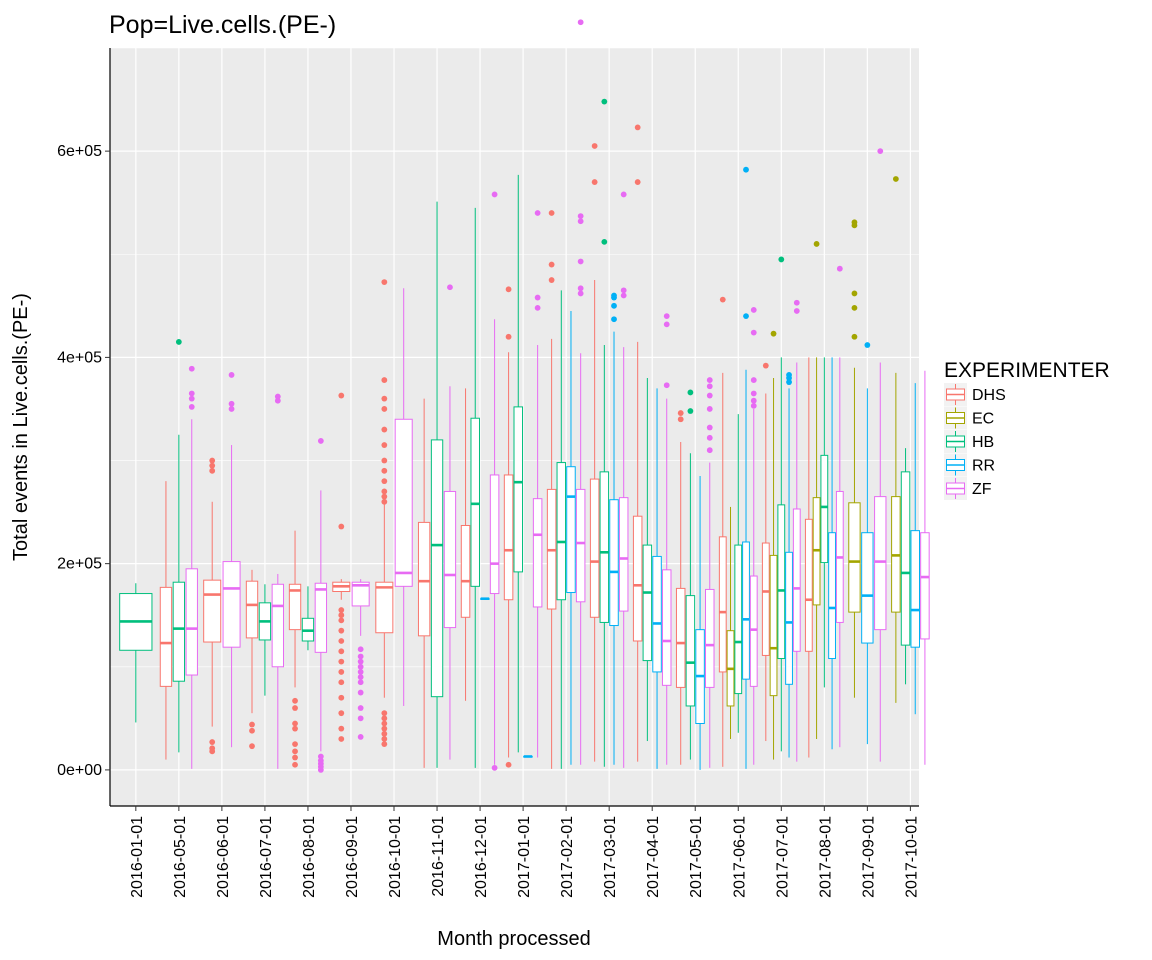 The height and width of the screenshot is (960, 1152). What do you see at coordinates (968, 488) in the screenshot?
I see `legend-item-zf: ZF` at bounding box center [968, 488].